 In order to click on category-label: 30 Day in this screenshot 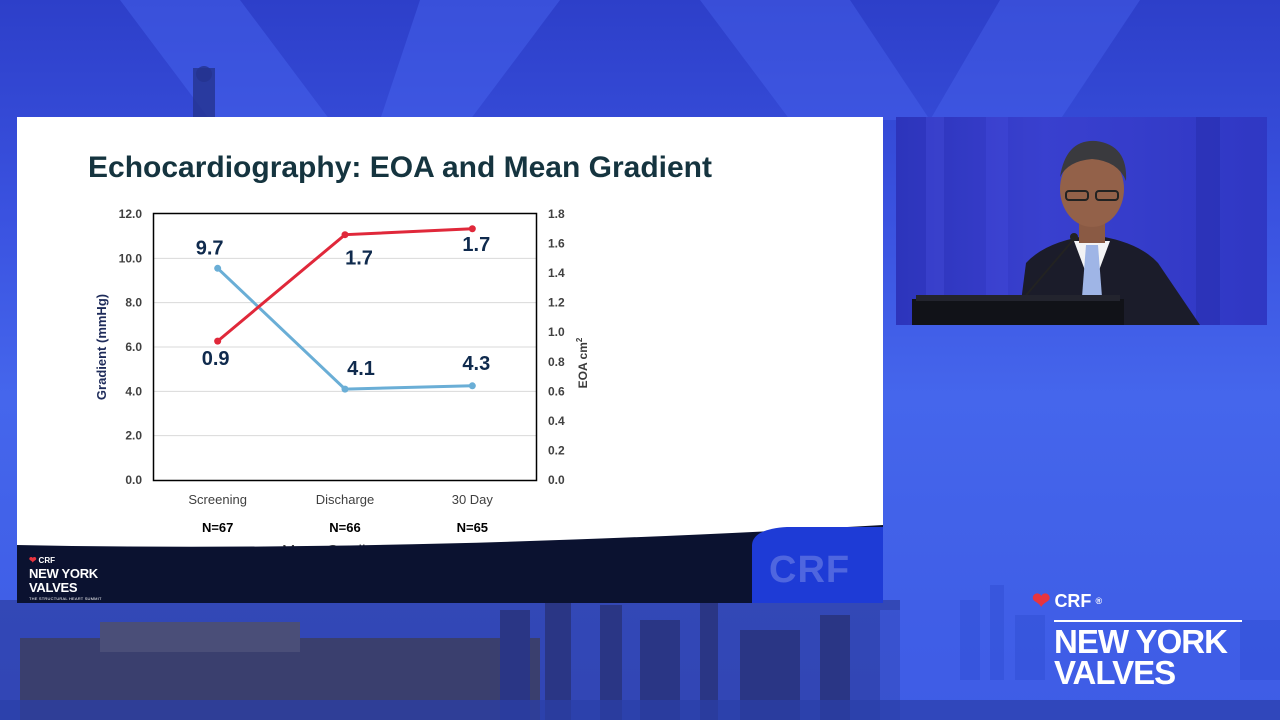, I will do `click(473, 499)`.